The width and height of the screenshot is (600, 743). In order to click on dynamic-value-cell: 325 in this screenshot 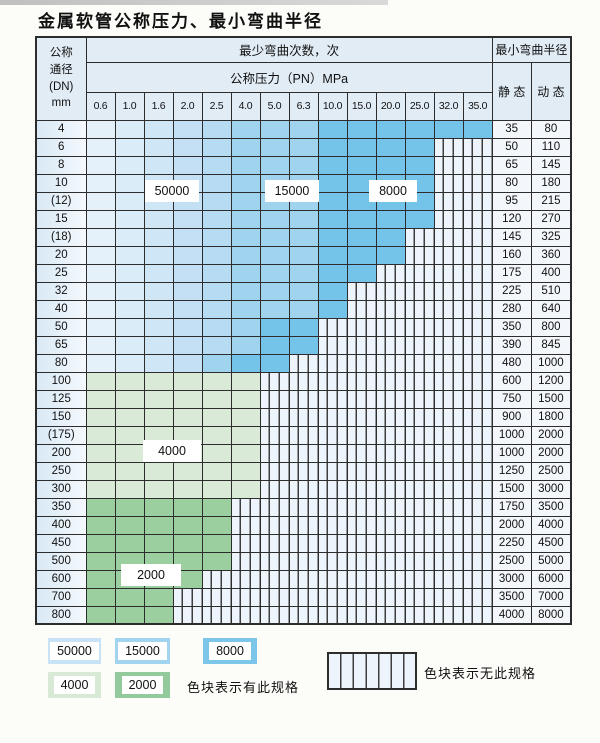, I will do `click(551, 237)`.